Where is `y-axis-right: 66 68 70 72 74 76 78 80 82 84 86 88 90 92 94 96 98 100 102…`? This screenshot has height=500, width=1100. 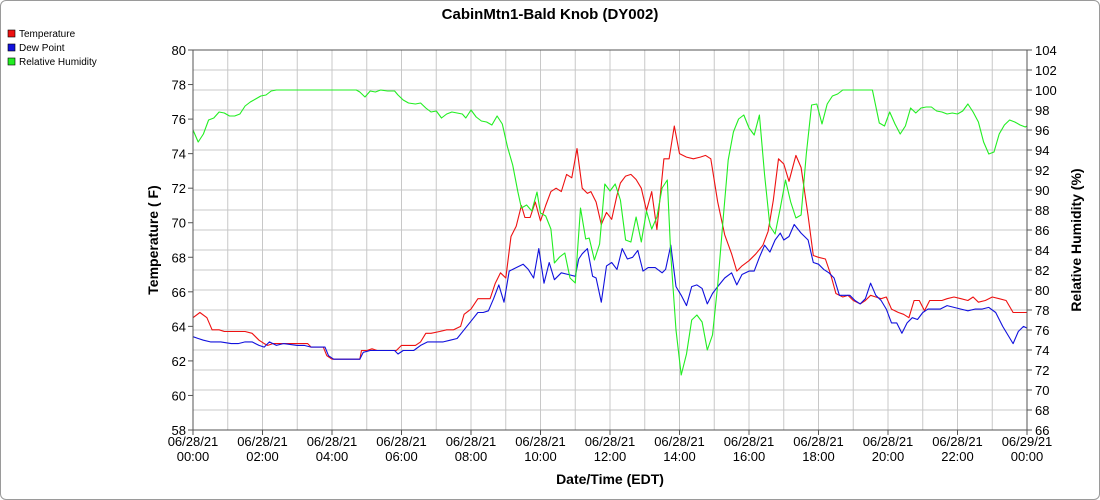
y-axis-right: 66 68 70 72 74 76 78 80 82 84 86 88 90 92 94 96 98 100 102… is located at coordinates (1042, 240).